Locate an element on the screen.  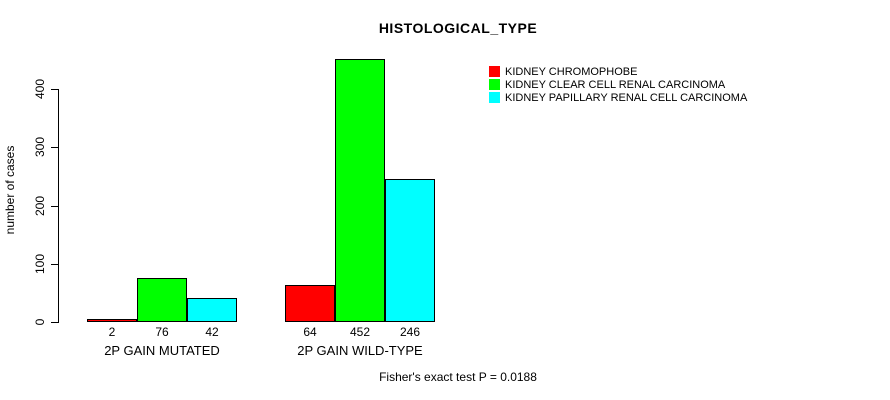
legend-item: KIDNEY PAPILLARY RENAL CELL CARCINOMA is located at coordinates (618, 97).